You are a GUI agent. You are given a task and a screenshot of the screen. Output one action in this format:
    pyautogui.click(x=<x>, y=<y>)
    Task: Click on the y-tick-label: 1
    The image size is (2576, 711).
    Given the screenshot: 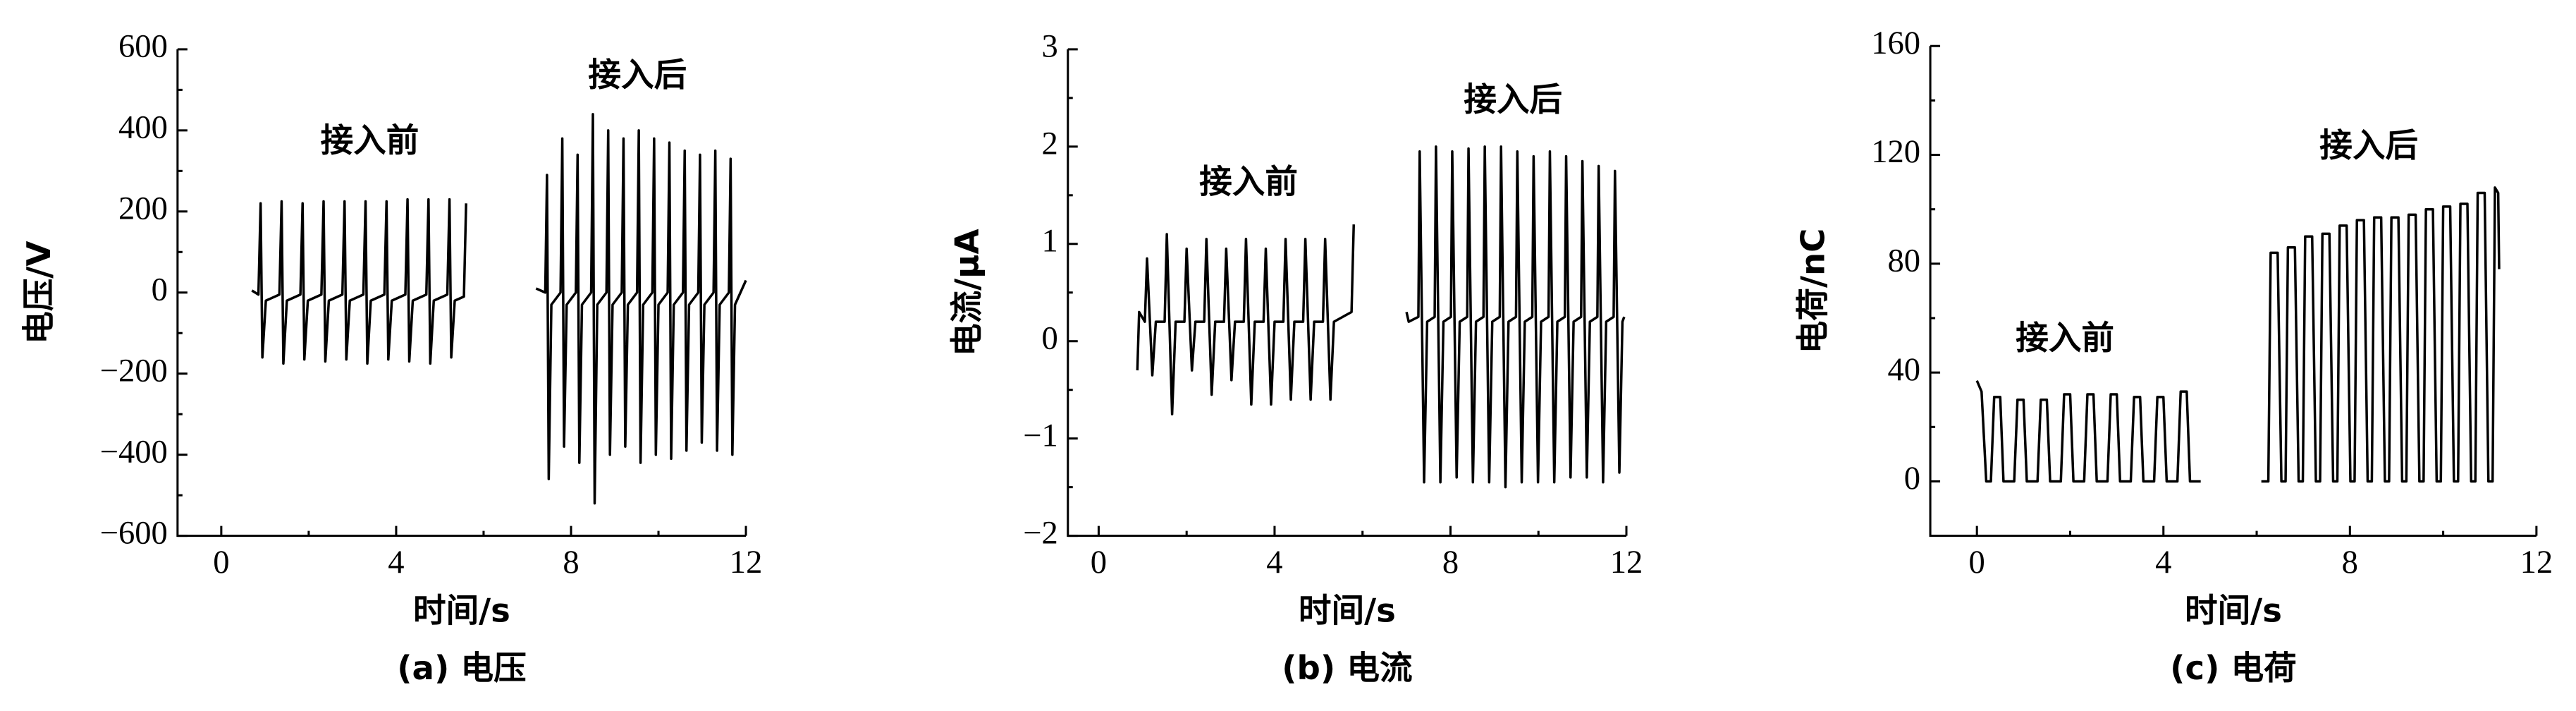 What is the action you would take?
    pyautogui.click(x=1049, y=241)
    